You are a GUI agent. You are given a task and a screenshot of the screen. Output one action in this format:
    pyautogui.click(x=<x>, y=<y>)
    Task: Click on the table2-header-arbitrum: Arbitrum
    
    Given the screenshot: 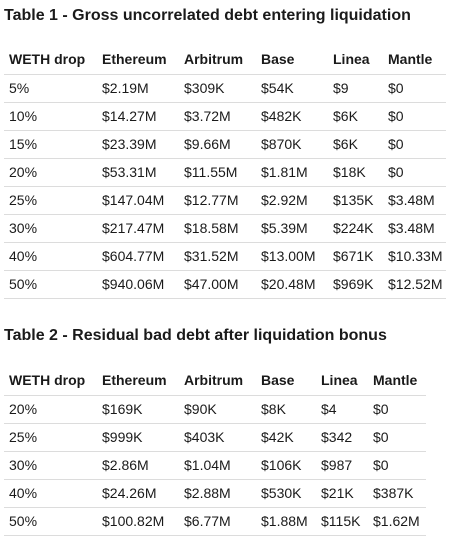 What is the action you would take?
    pyautogui.click(x=217, y=380)
    